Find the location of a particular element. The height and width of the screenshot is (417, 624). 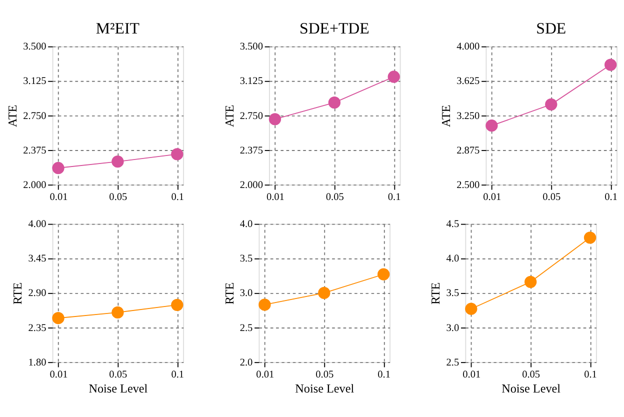

y-tick-label: 3.625 is located at coordinates (468, 82).